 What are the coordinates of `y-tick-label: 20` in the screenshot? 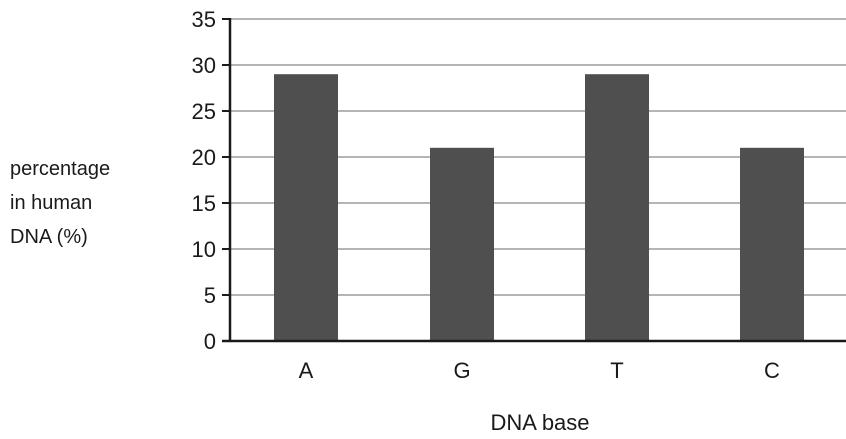 It's located at (204, 157).